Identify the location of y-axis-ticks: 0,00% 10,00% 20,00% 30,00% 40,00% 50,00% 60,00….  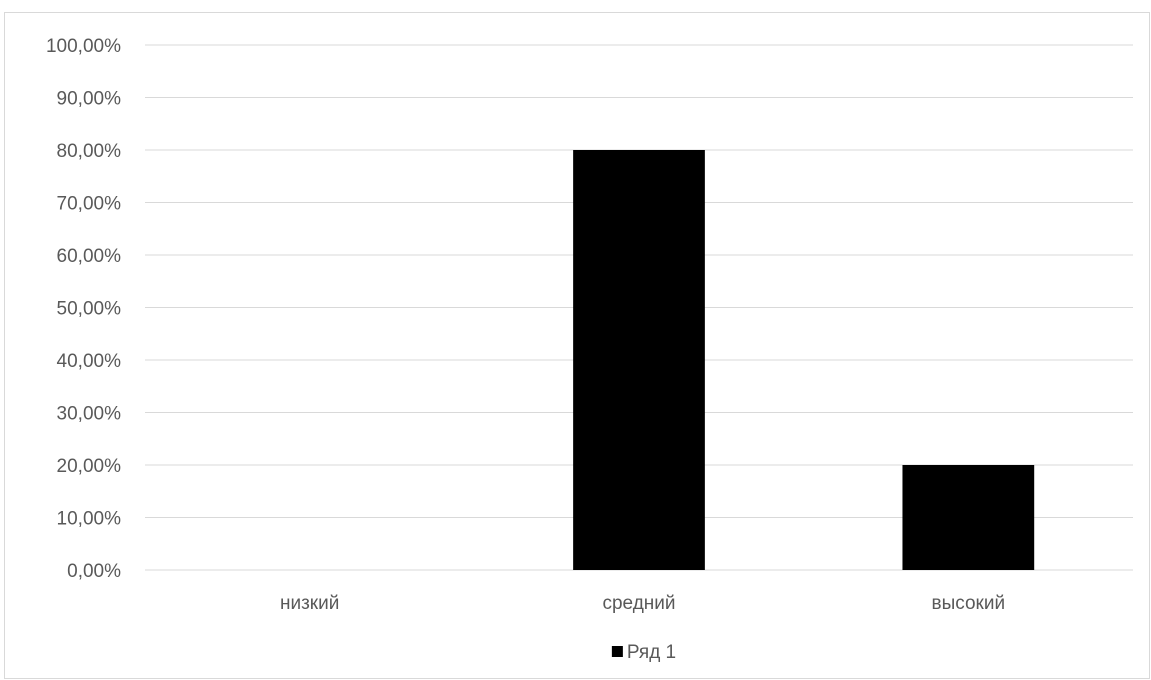
(83, 309).